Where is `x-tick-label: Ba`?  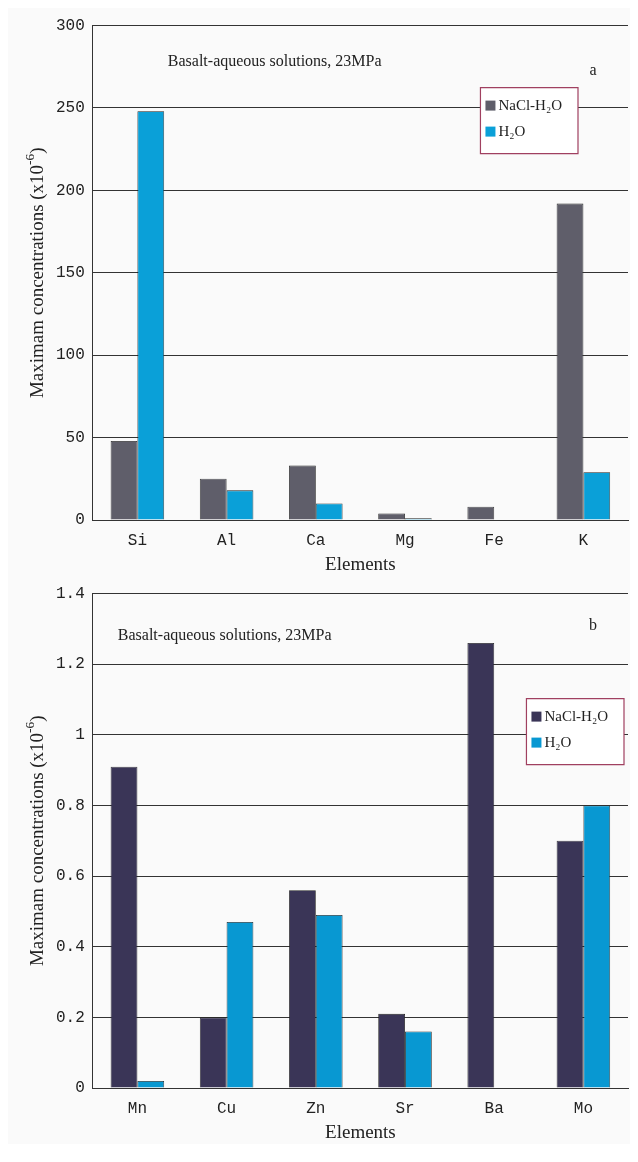 x-tick-label: Ba is located at coordinates (494, 1108).